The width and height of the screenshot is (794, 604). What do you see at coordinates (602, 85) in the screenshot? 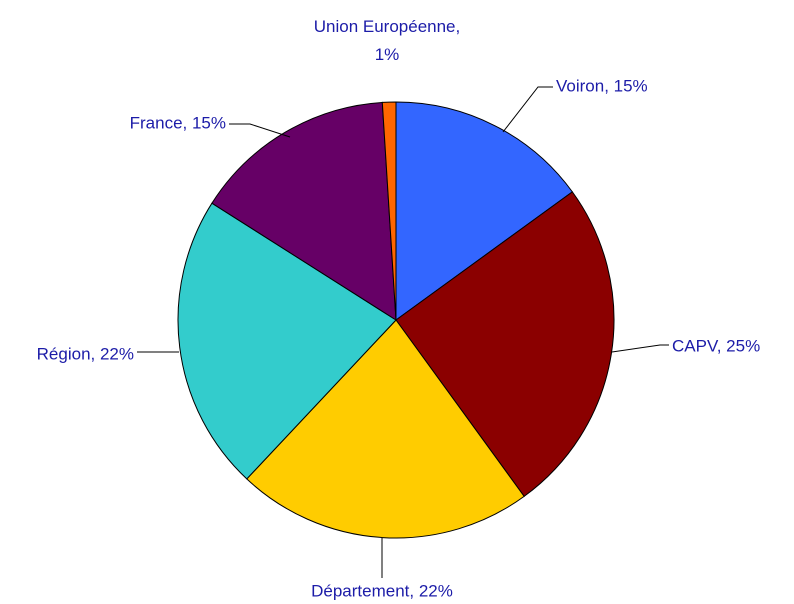
I see `data-label: Voiron, 15%` at bounding box center [602, 85].